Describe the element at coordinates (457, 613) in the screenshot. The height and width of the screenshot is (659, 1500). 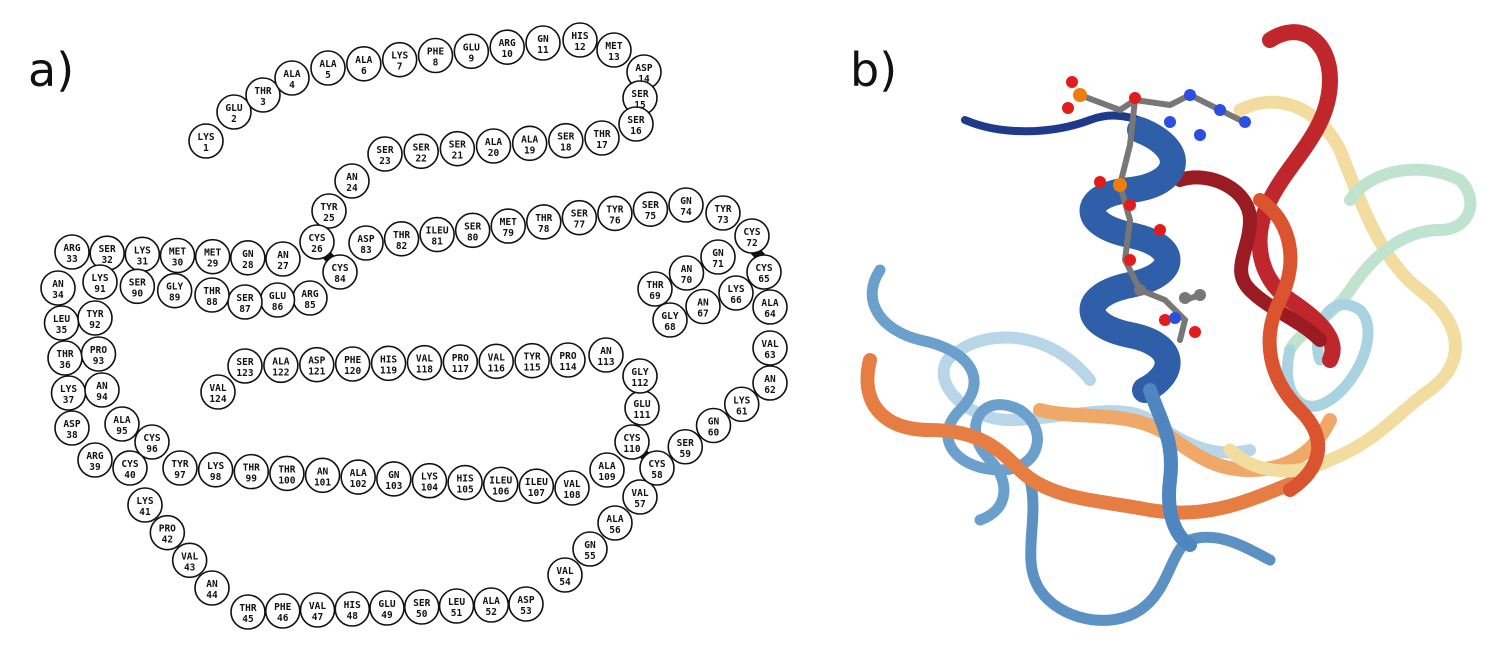
I see `residue-number: 51` at that location.